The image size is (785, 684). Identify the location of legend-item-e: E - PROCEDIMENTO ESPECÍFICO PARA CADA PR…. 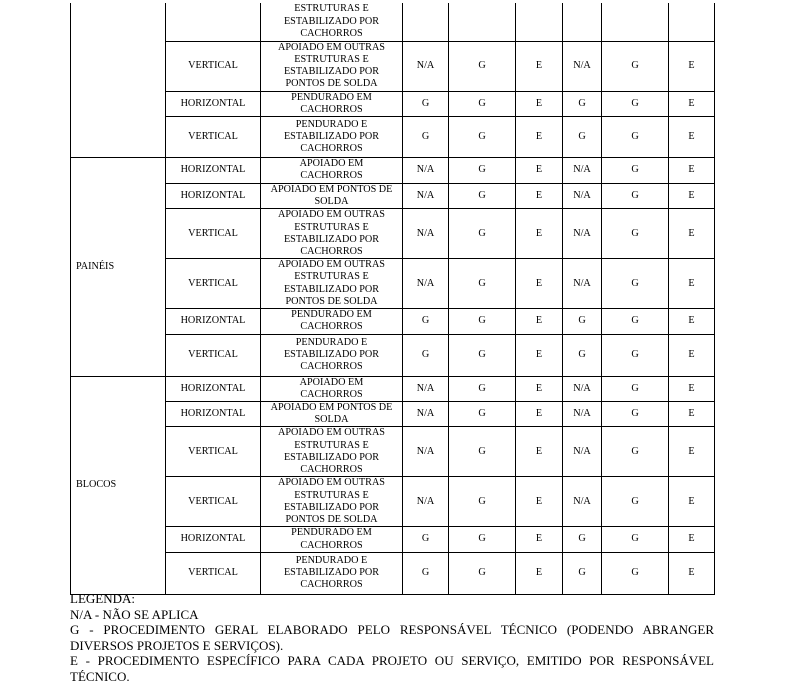
(392, 668).